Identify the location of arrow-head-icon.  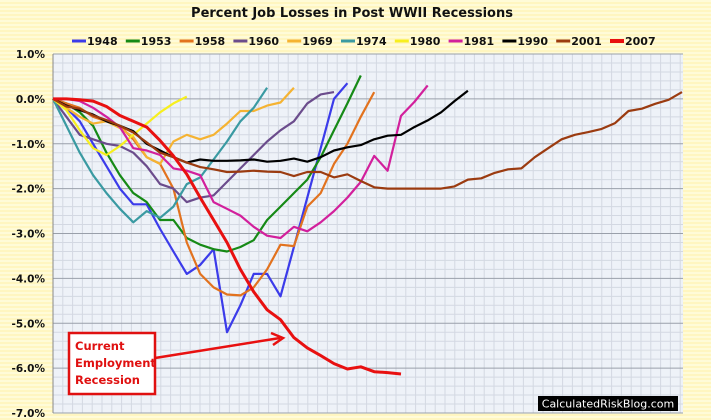
(278, 339).